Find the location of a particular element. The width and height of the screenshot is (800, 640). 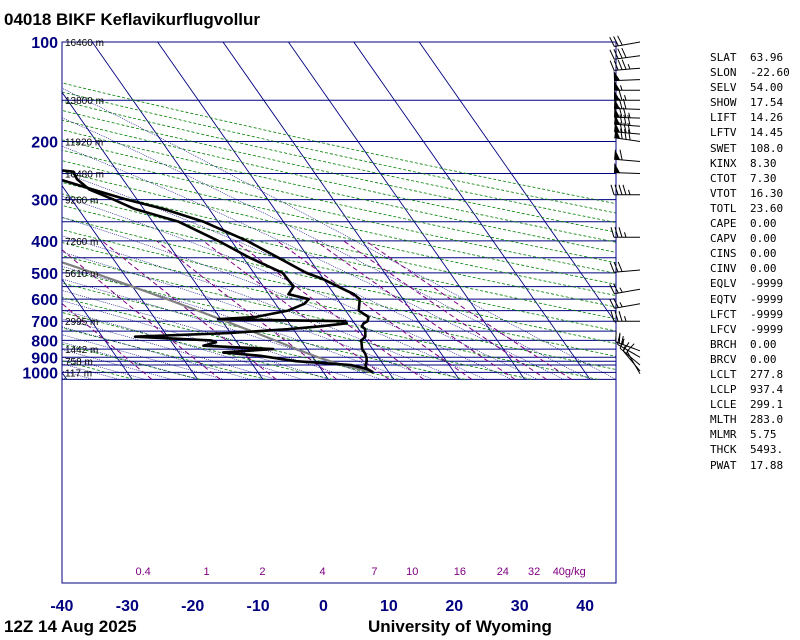

index-value: 63.96 is located at coordinates (767, 57).